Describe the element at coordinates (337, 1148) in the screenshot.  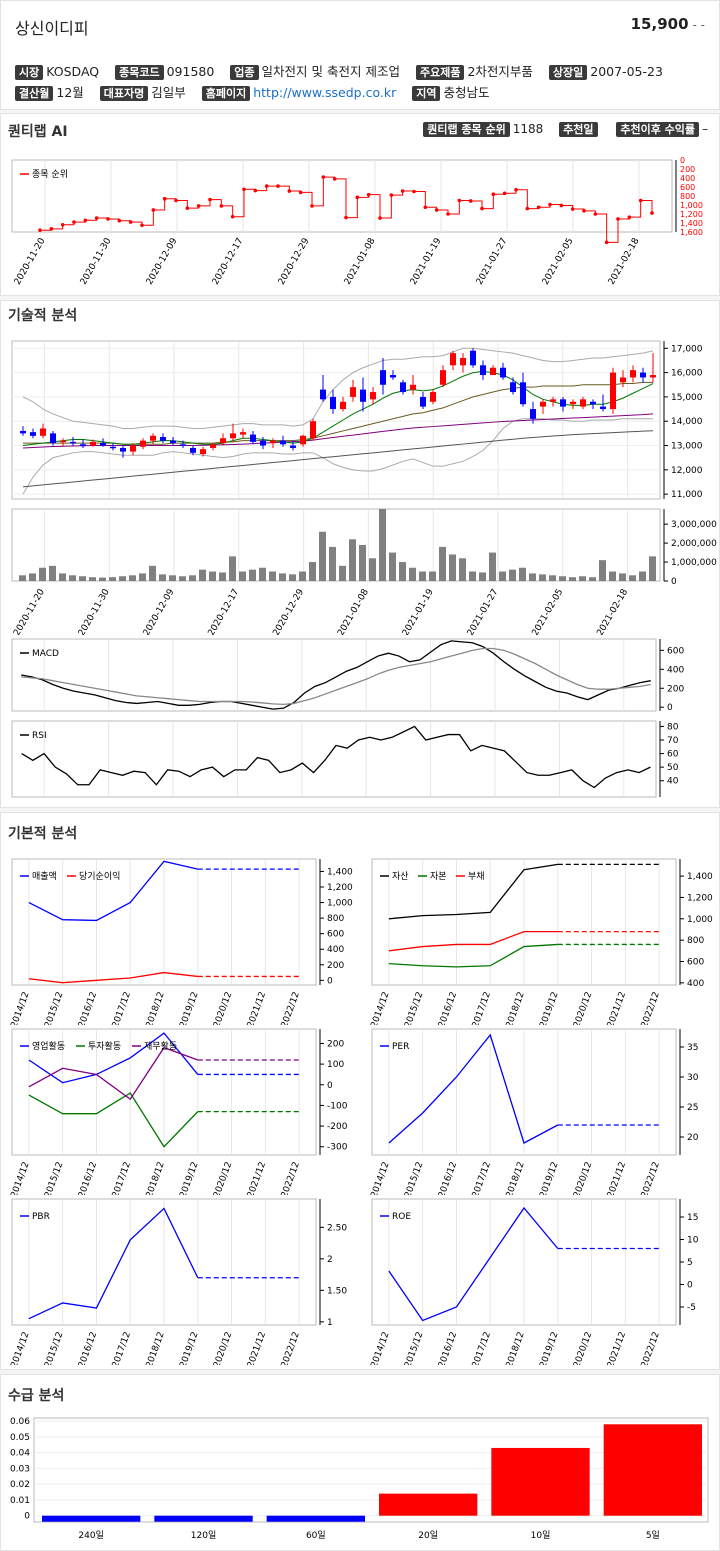
I see `y-tick-label: -300` at that location.